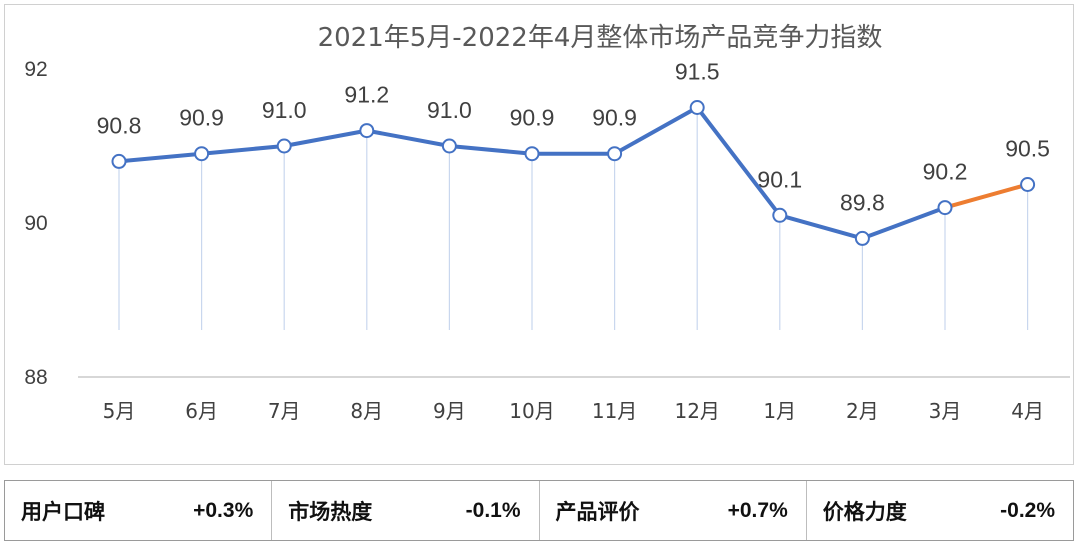 The width and height of the screenshot is (1080, 547). I want to click on stat-price-strength: 价格力度 -0.2%, so click(940, 510).